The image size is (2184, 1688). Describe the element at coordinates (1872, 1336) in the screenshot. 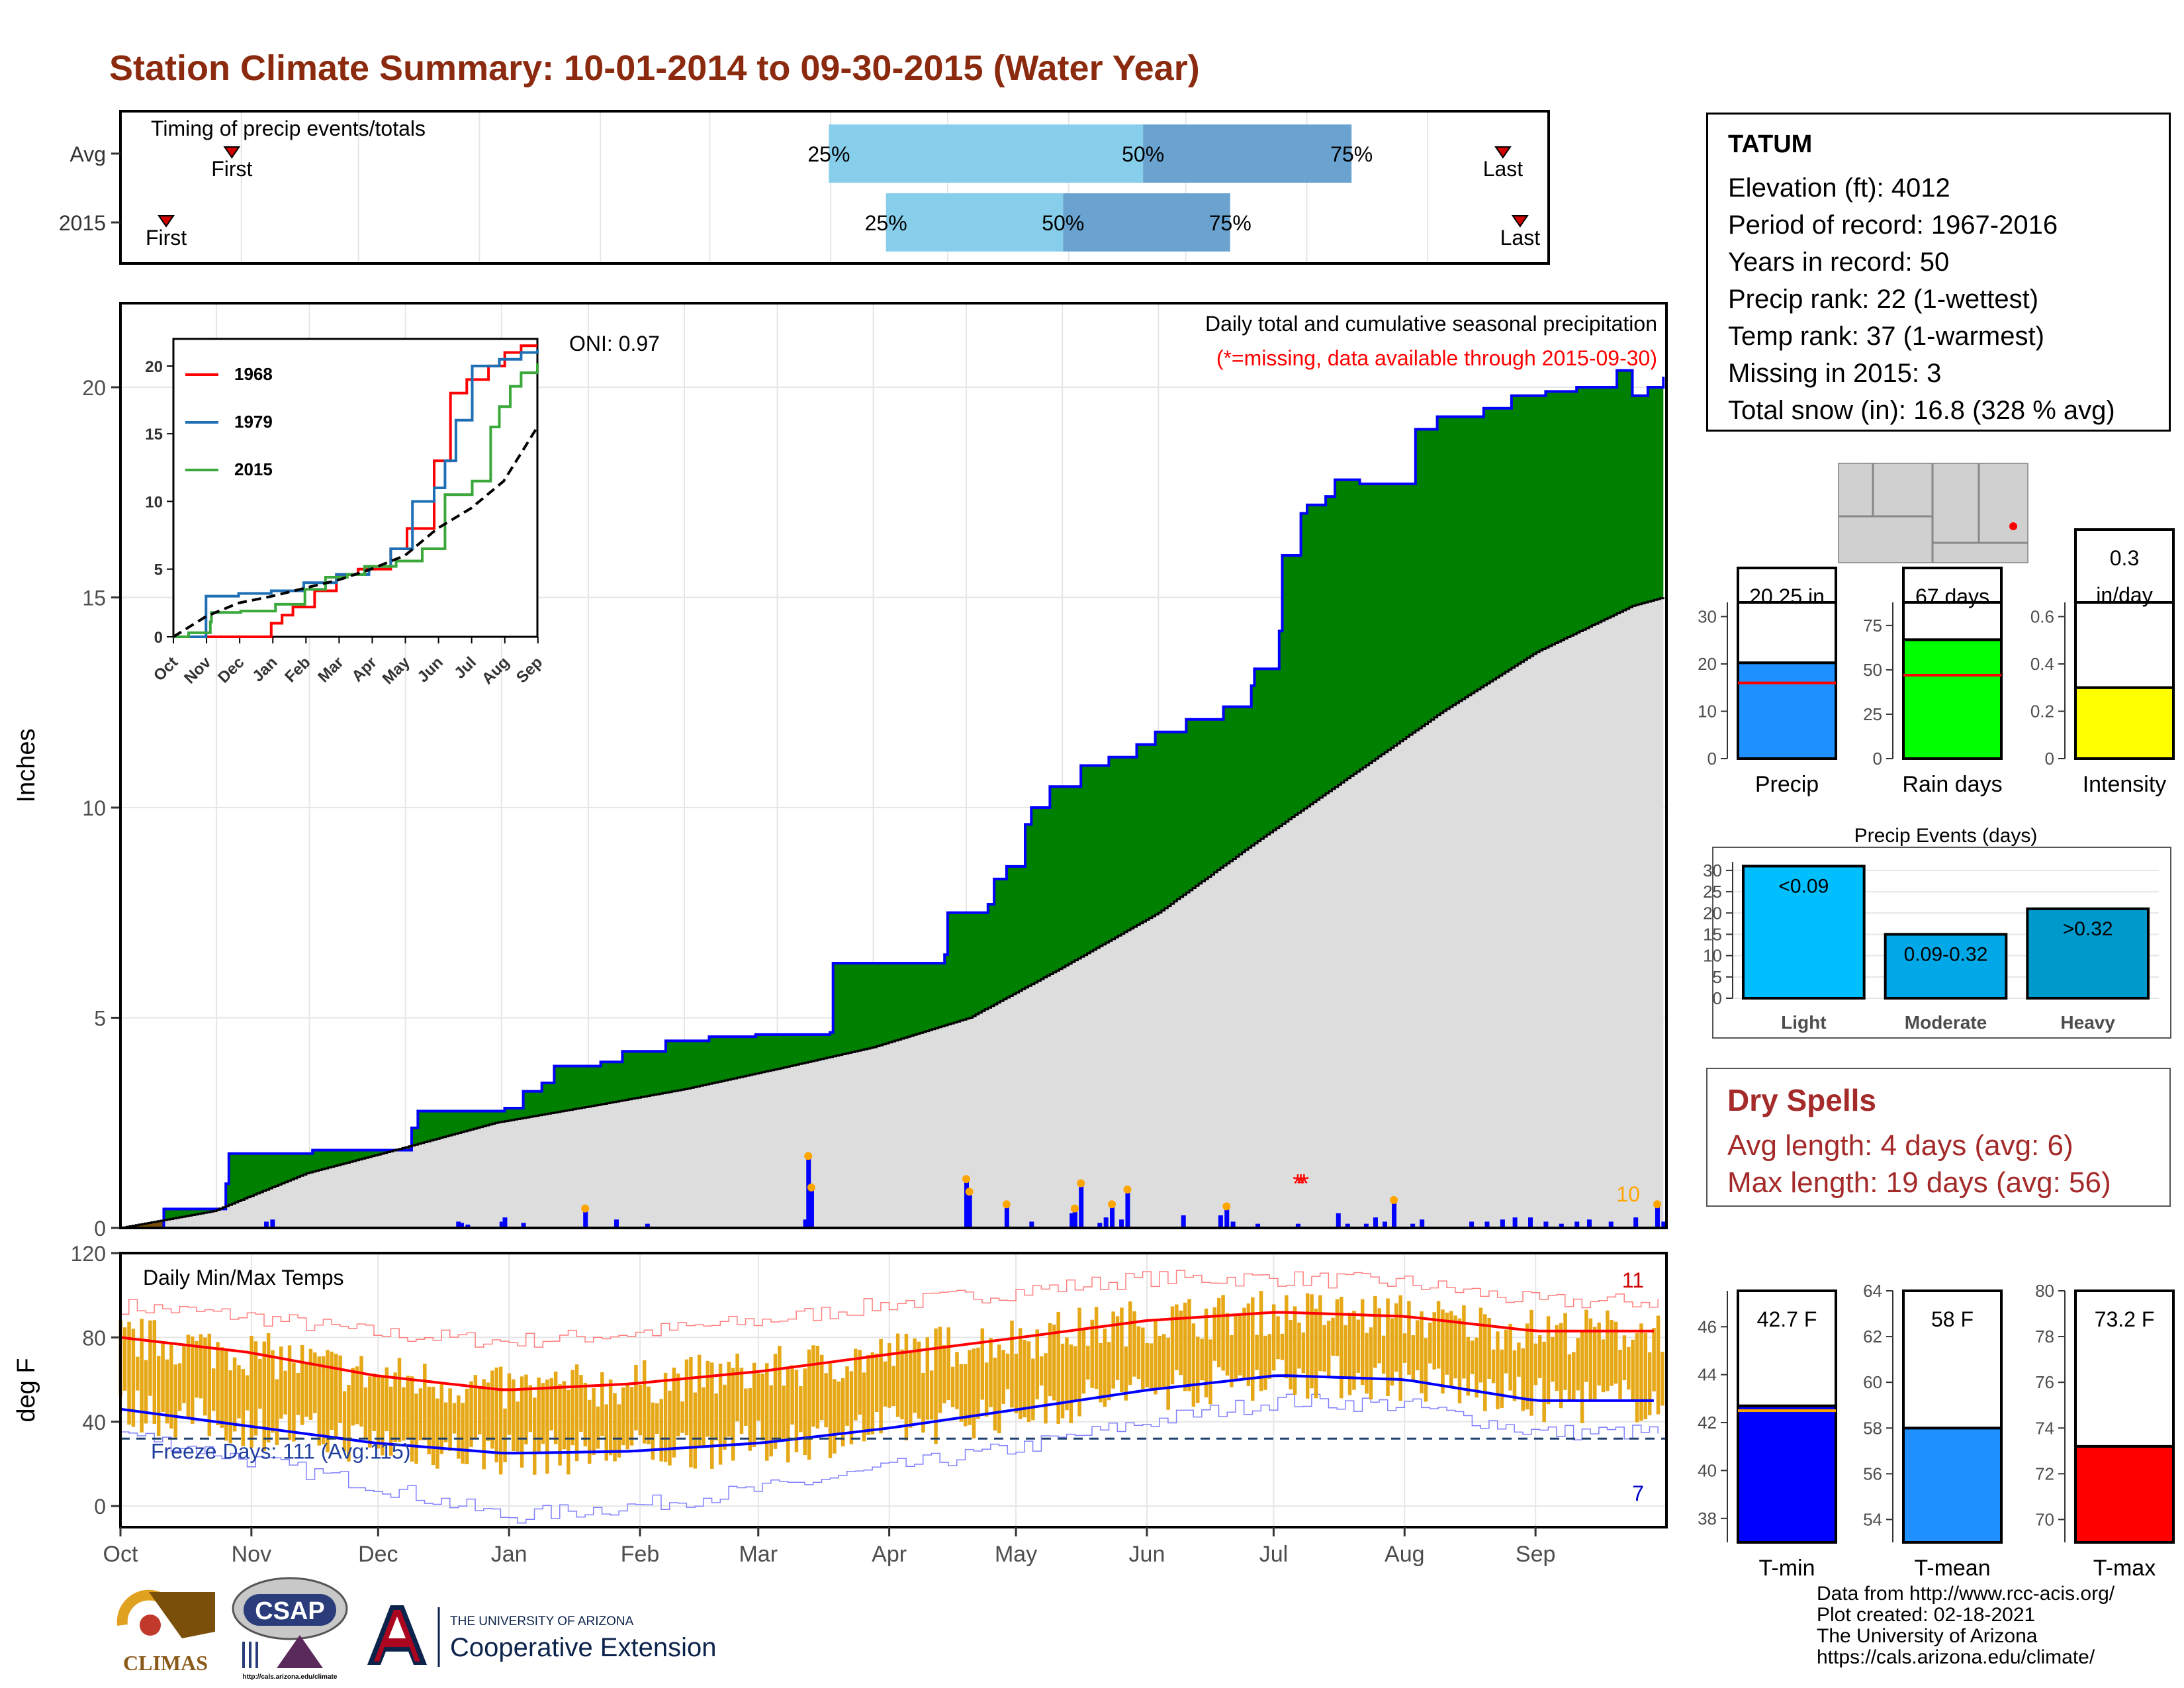

I see `mini-ytick-label: 62` at that location.